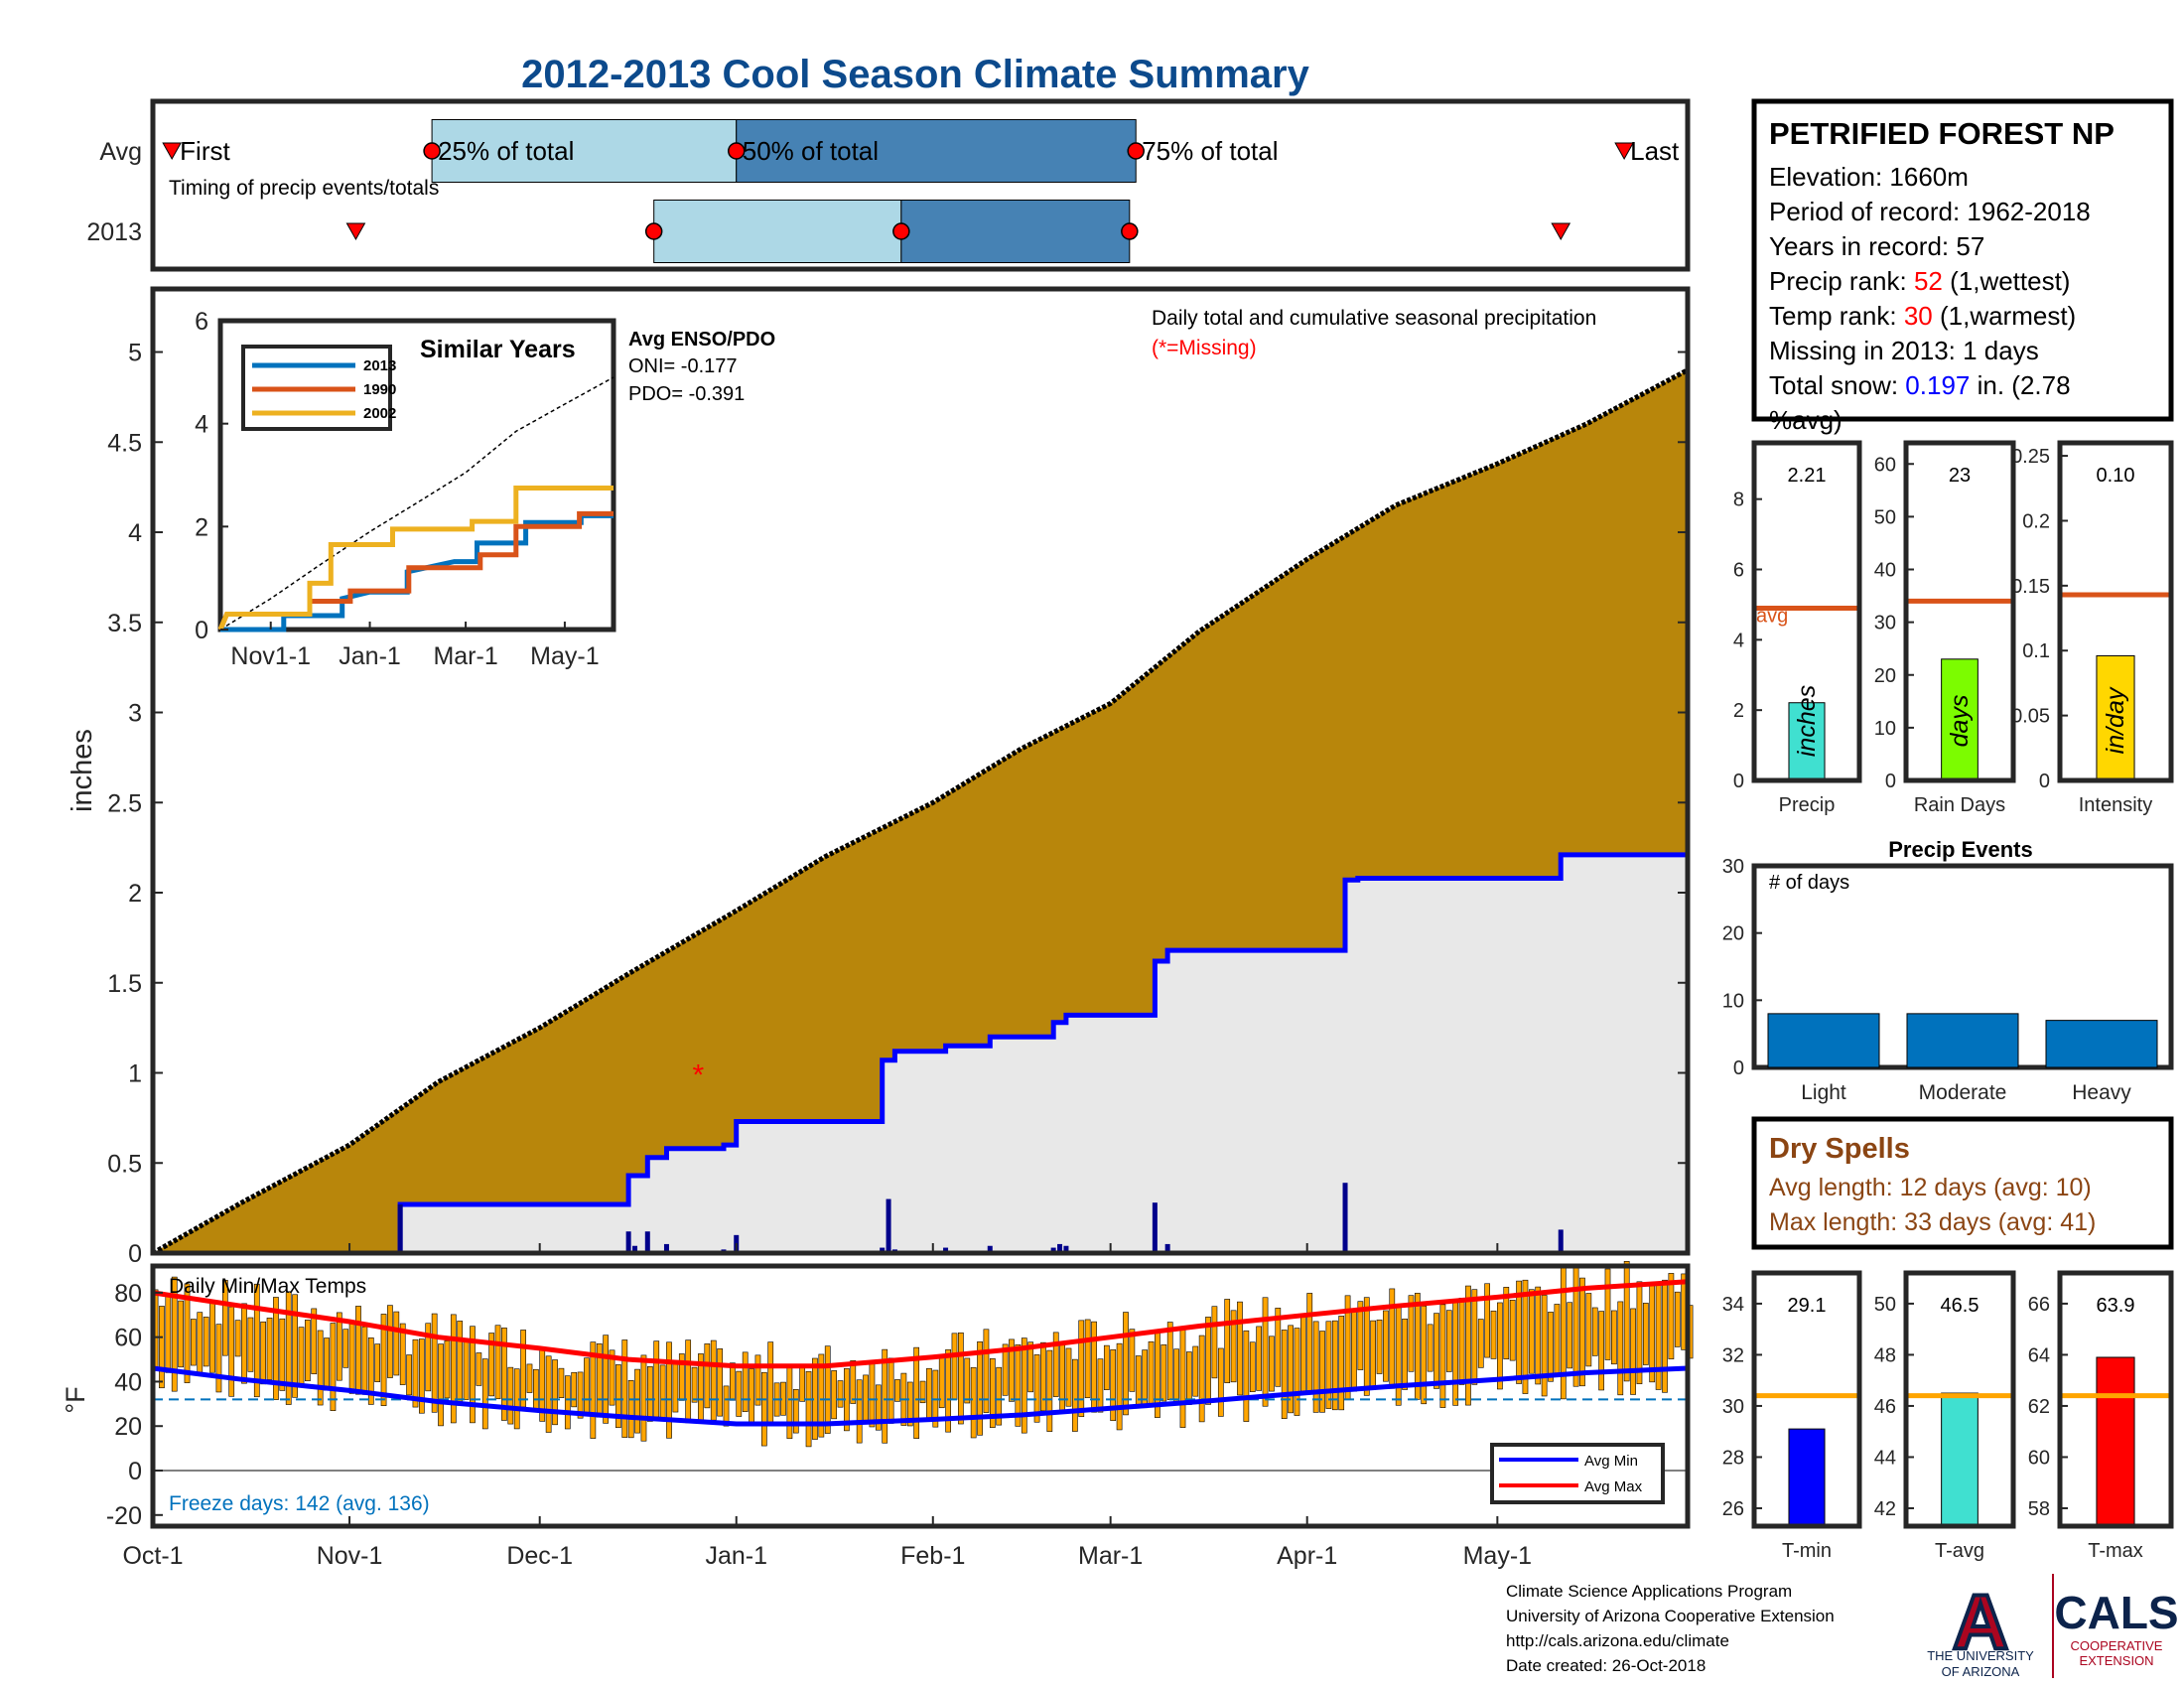  I want to click on cals-line2: EXTENSION, so click(2116, 1660).